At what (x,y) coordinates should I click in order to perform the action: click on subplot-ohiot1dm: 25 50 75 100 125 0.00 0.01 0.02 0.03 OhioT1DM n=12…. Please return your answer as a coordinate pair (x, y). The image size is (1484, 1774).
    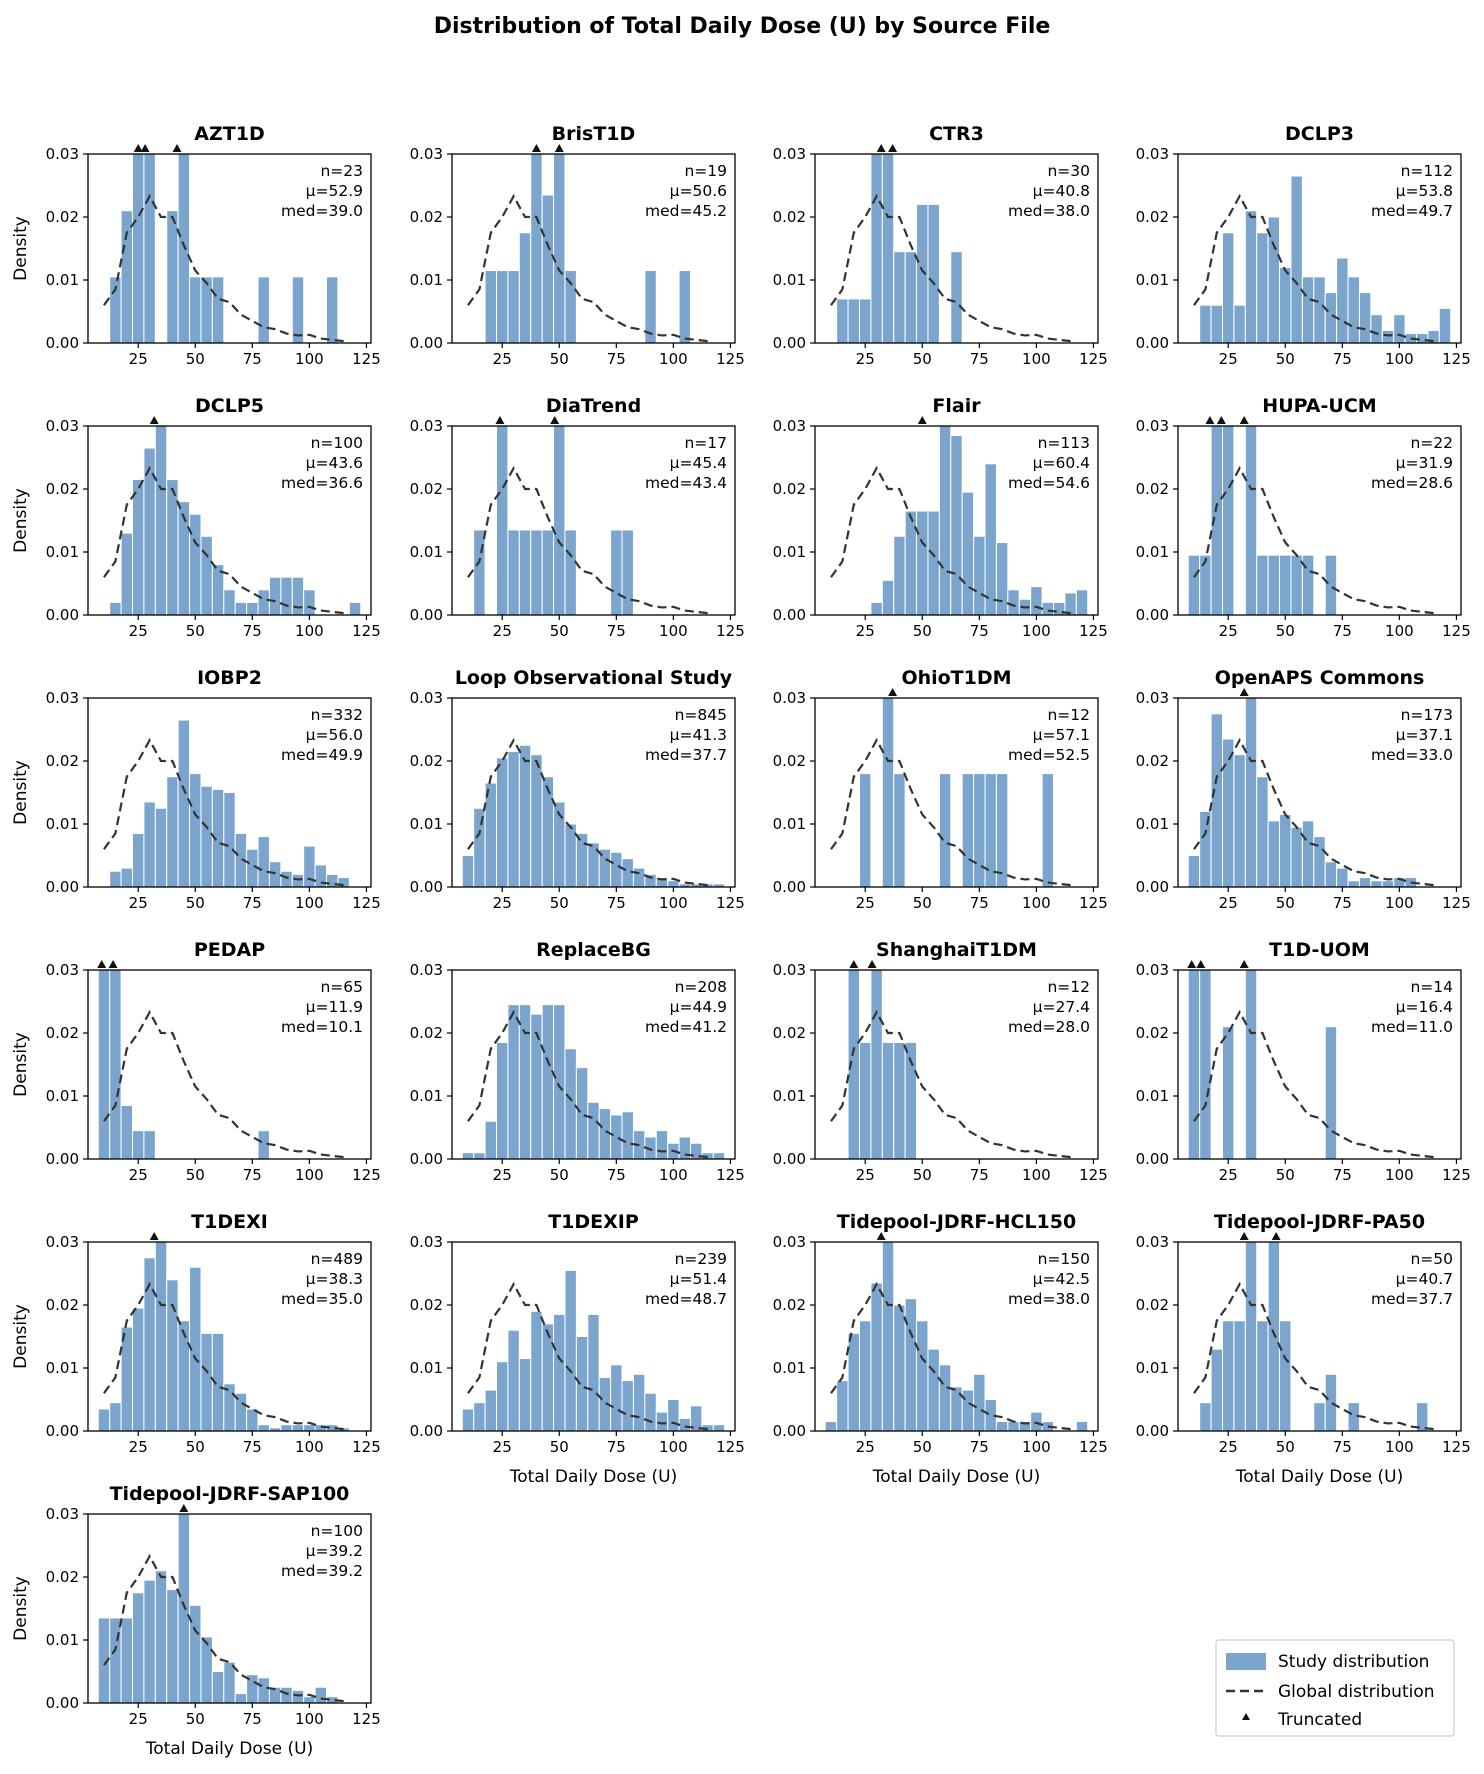
    Looking at the image, I should click on (940, 789).